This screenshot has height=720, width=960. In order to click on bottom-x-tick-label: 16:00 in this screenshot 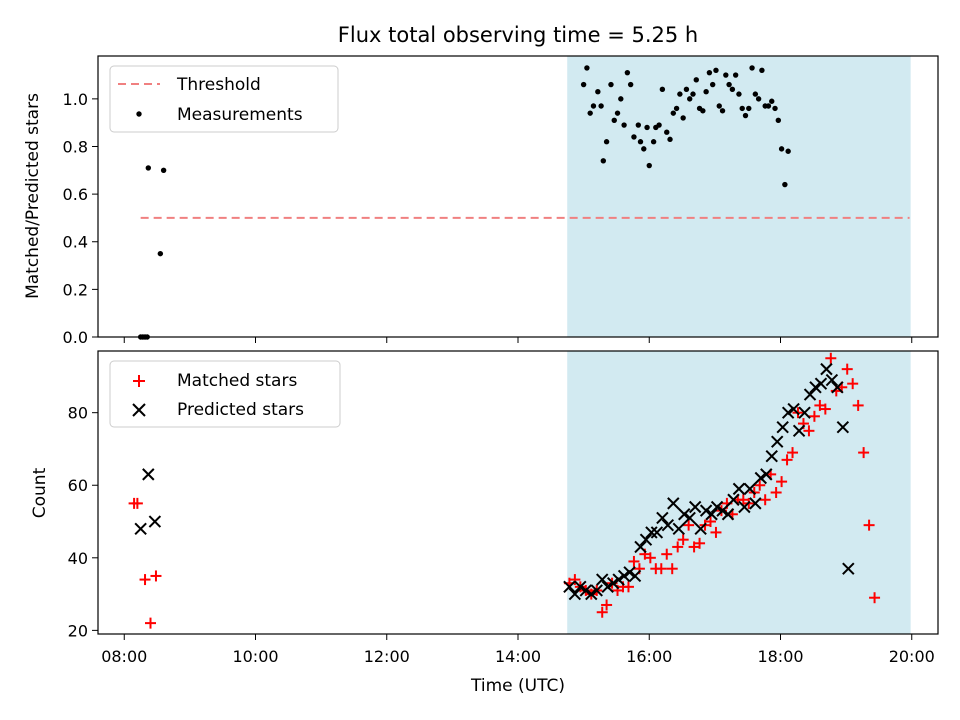, I will do `click(649, 656)`.